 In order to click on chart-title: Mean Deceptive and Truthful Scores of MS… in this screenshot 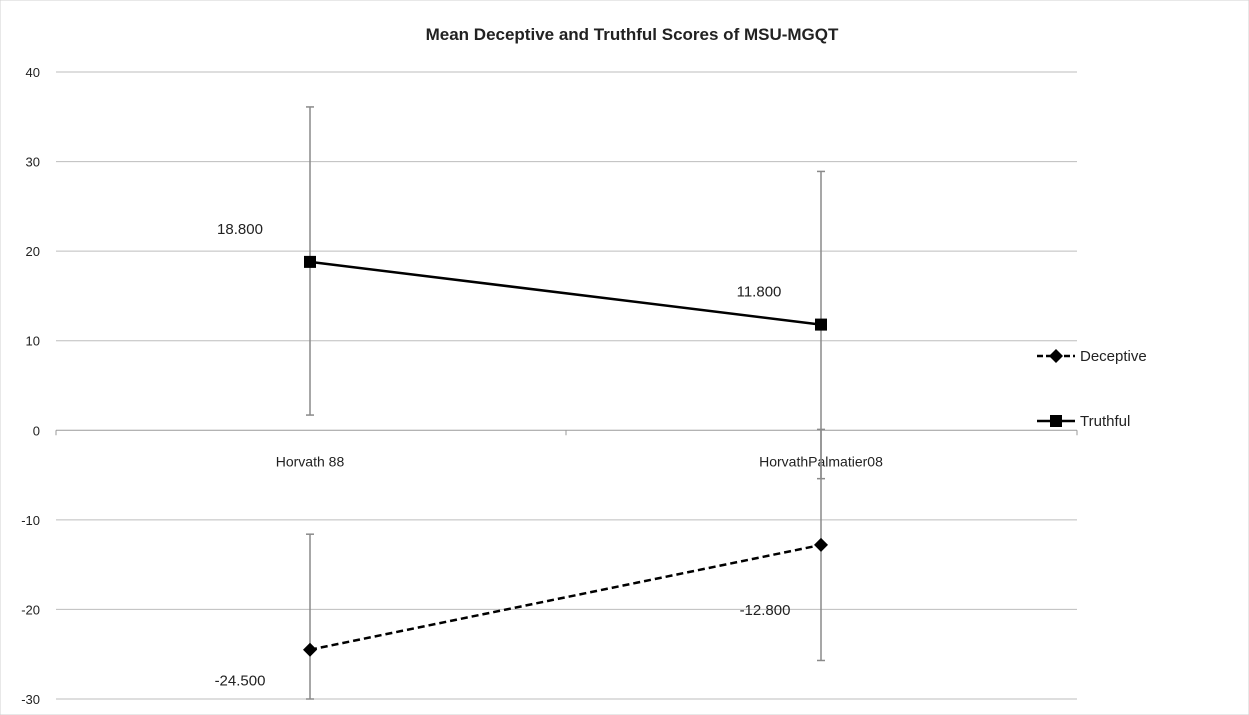, I will do `click(632, 34)`.